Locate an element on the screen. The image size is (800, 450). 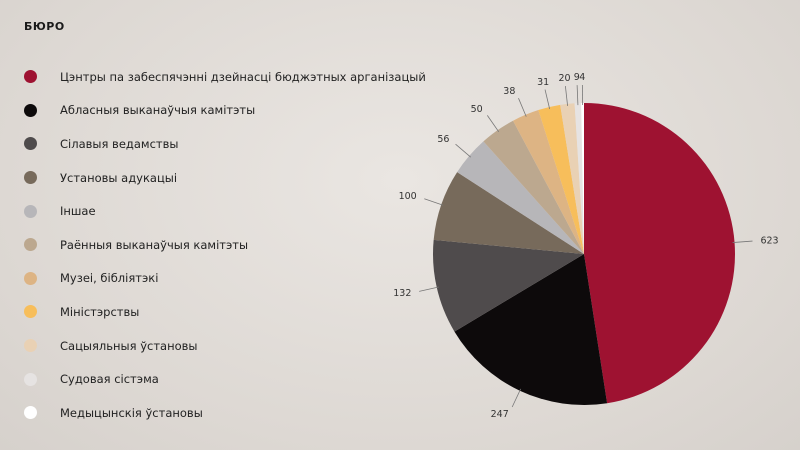
slice-value-label: 4 is located at coordinates (582, 77).